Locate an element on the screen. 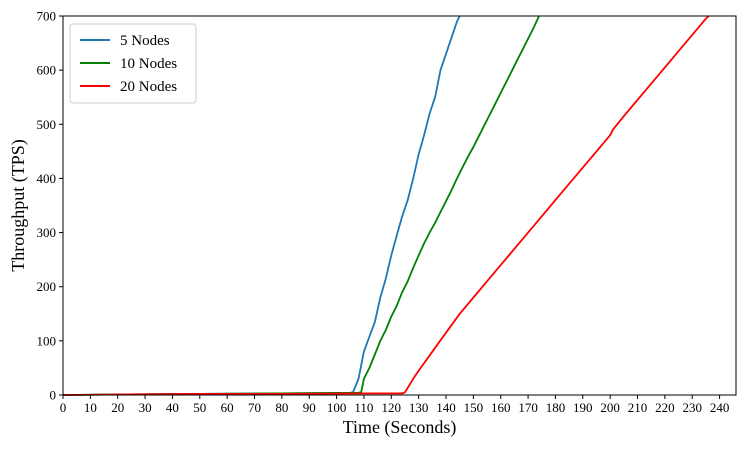  legend-box is located at coordinates (133, 63).